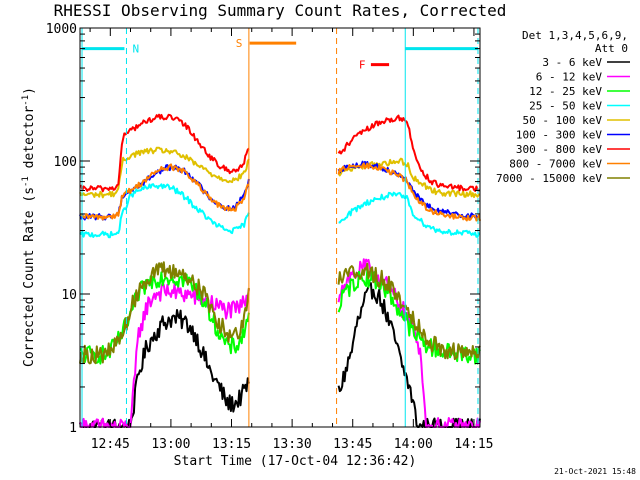  Describe the element at coordinates (239, 43) in the screenshot. I see `marker-label: S` at that location.